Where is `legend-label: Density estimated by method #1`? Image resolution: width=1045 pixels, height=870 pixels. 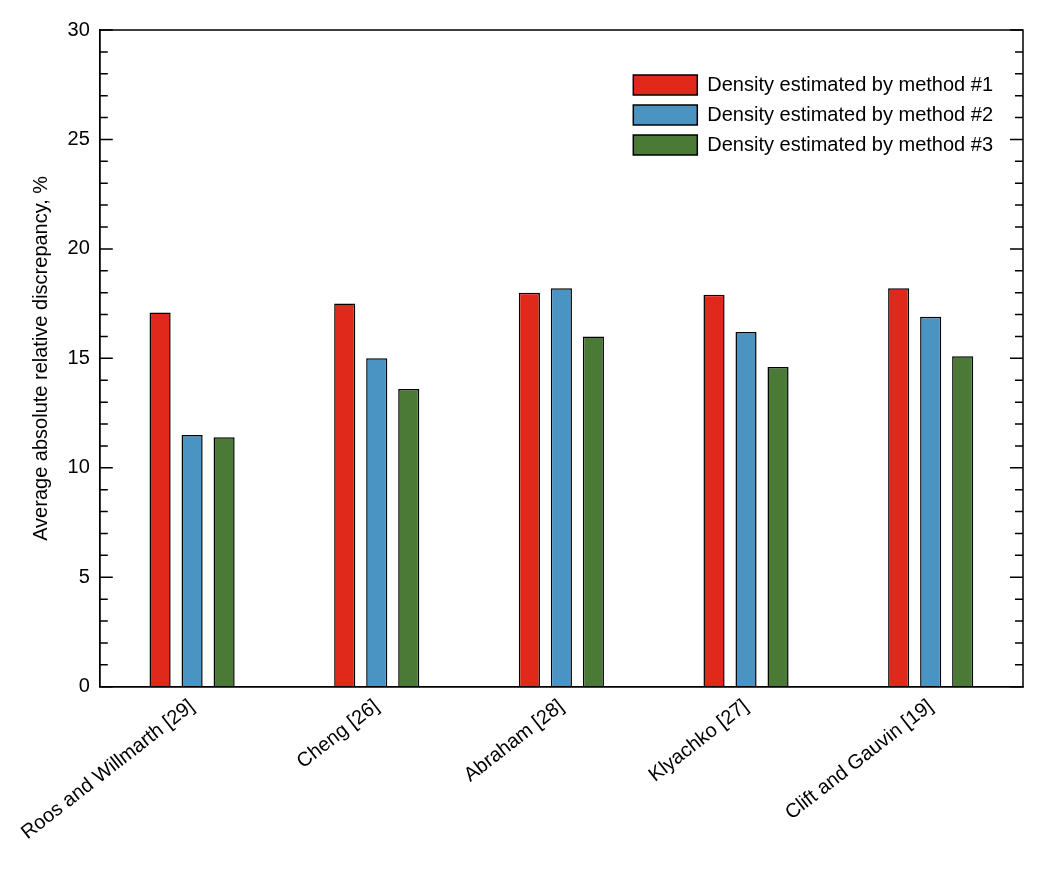
legend-label: Density estimated by method #1 is located at coordinates (850, 83).